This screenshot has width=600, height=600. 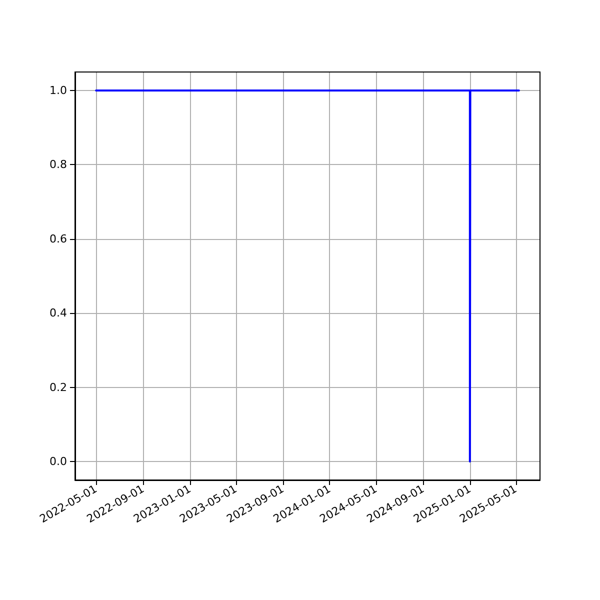 What do you see at coordinates (58, 387) in the screenshot?
I see `y-tick-label: 0.2` at bounding box center [58, 387].